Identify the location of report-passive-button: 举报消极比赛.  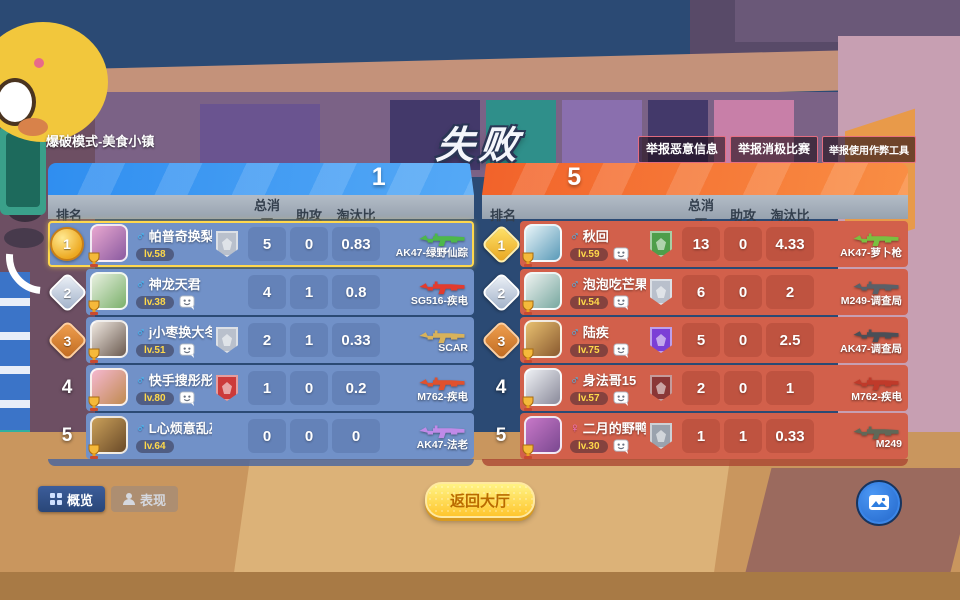
(773, 149).